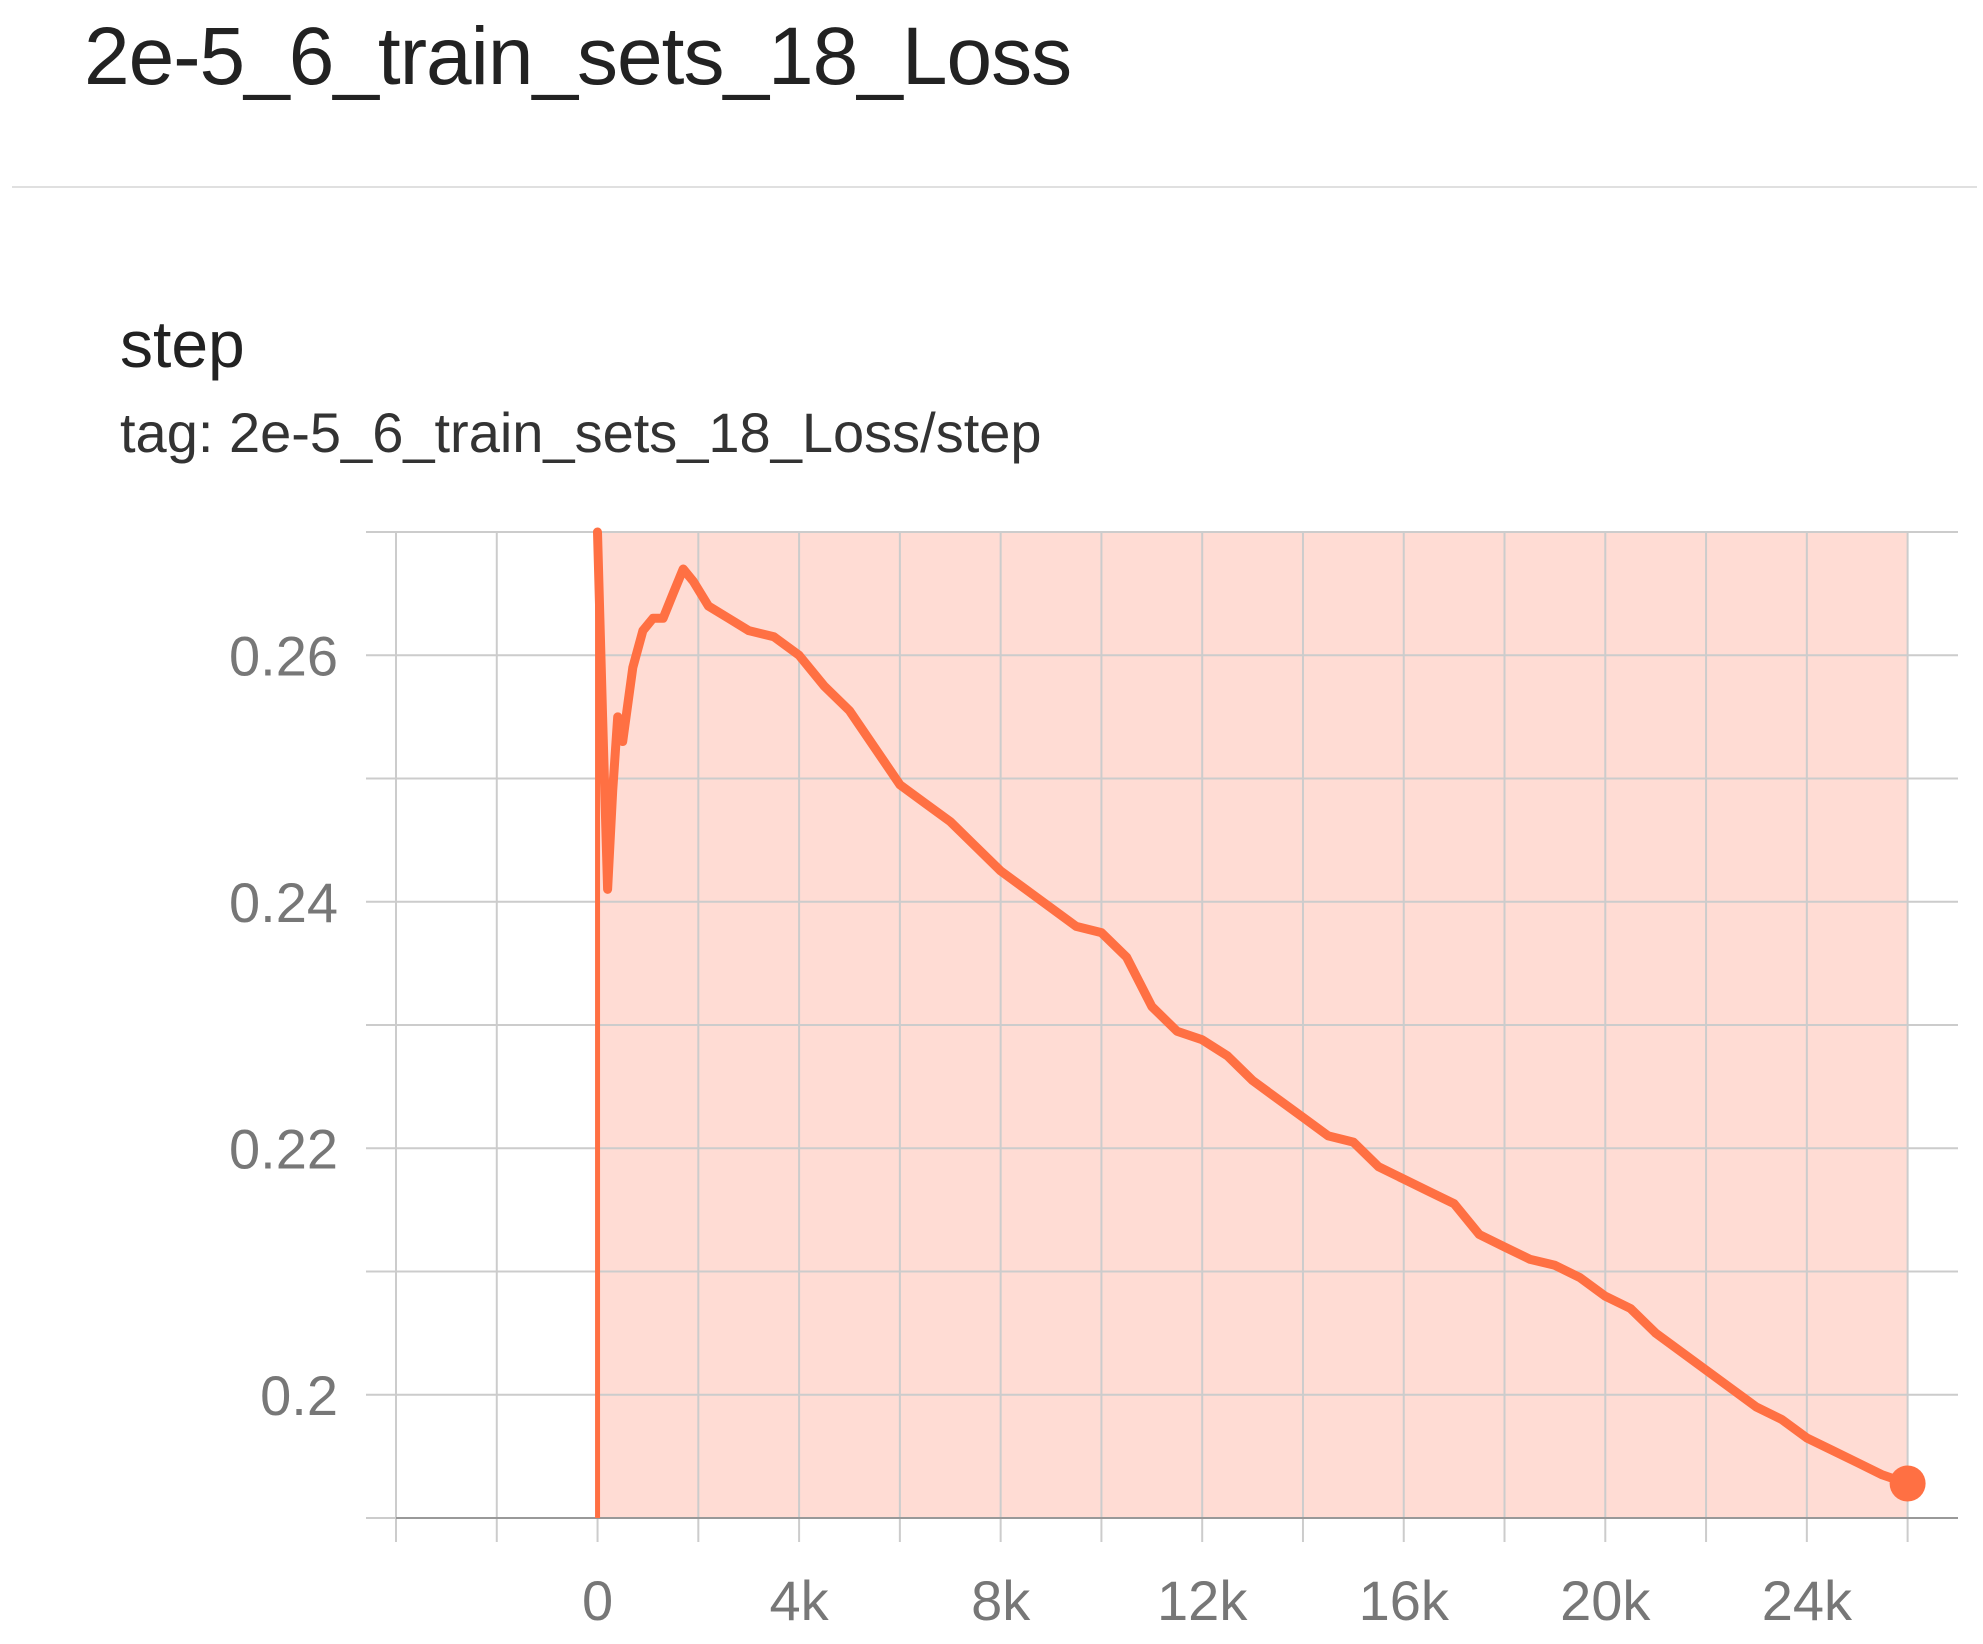 The height and width of the screenshot is (1644, 1983). What do you see at coordinates (283, 1148) in the screenshot?
I see `y-tick-label: 0.22` at bounding box center [283, 1148].